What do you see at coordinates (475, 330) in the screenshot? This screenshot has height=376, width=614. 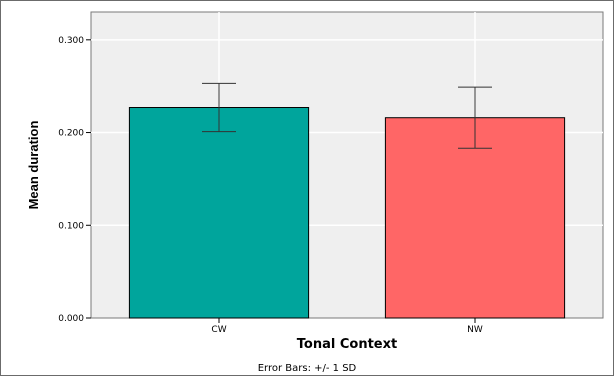 I see `x-tick-label: NW` at bounding box center [475, 330].